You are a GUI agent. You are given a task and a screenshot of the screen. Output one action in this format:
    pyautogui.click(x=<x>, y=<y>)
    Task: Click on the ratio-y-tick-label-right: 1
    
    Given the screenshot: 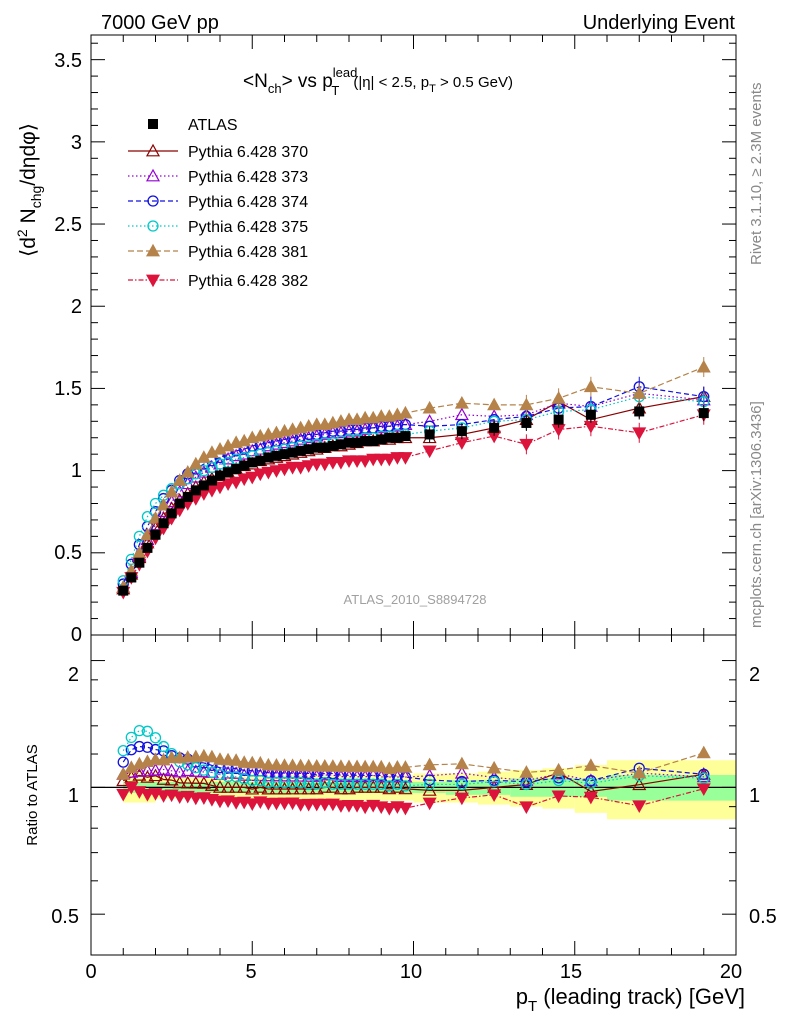 What is the action you would take?
    pyautogui.click(x=754, y=796)
    